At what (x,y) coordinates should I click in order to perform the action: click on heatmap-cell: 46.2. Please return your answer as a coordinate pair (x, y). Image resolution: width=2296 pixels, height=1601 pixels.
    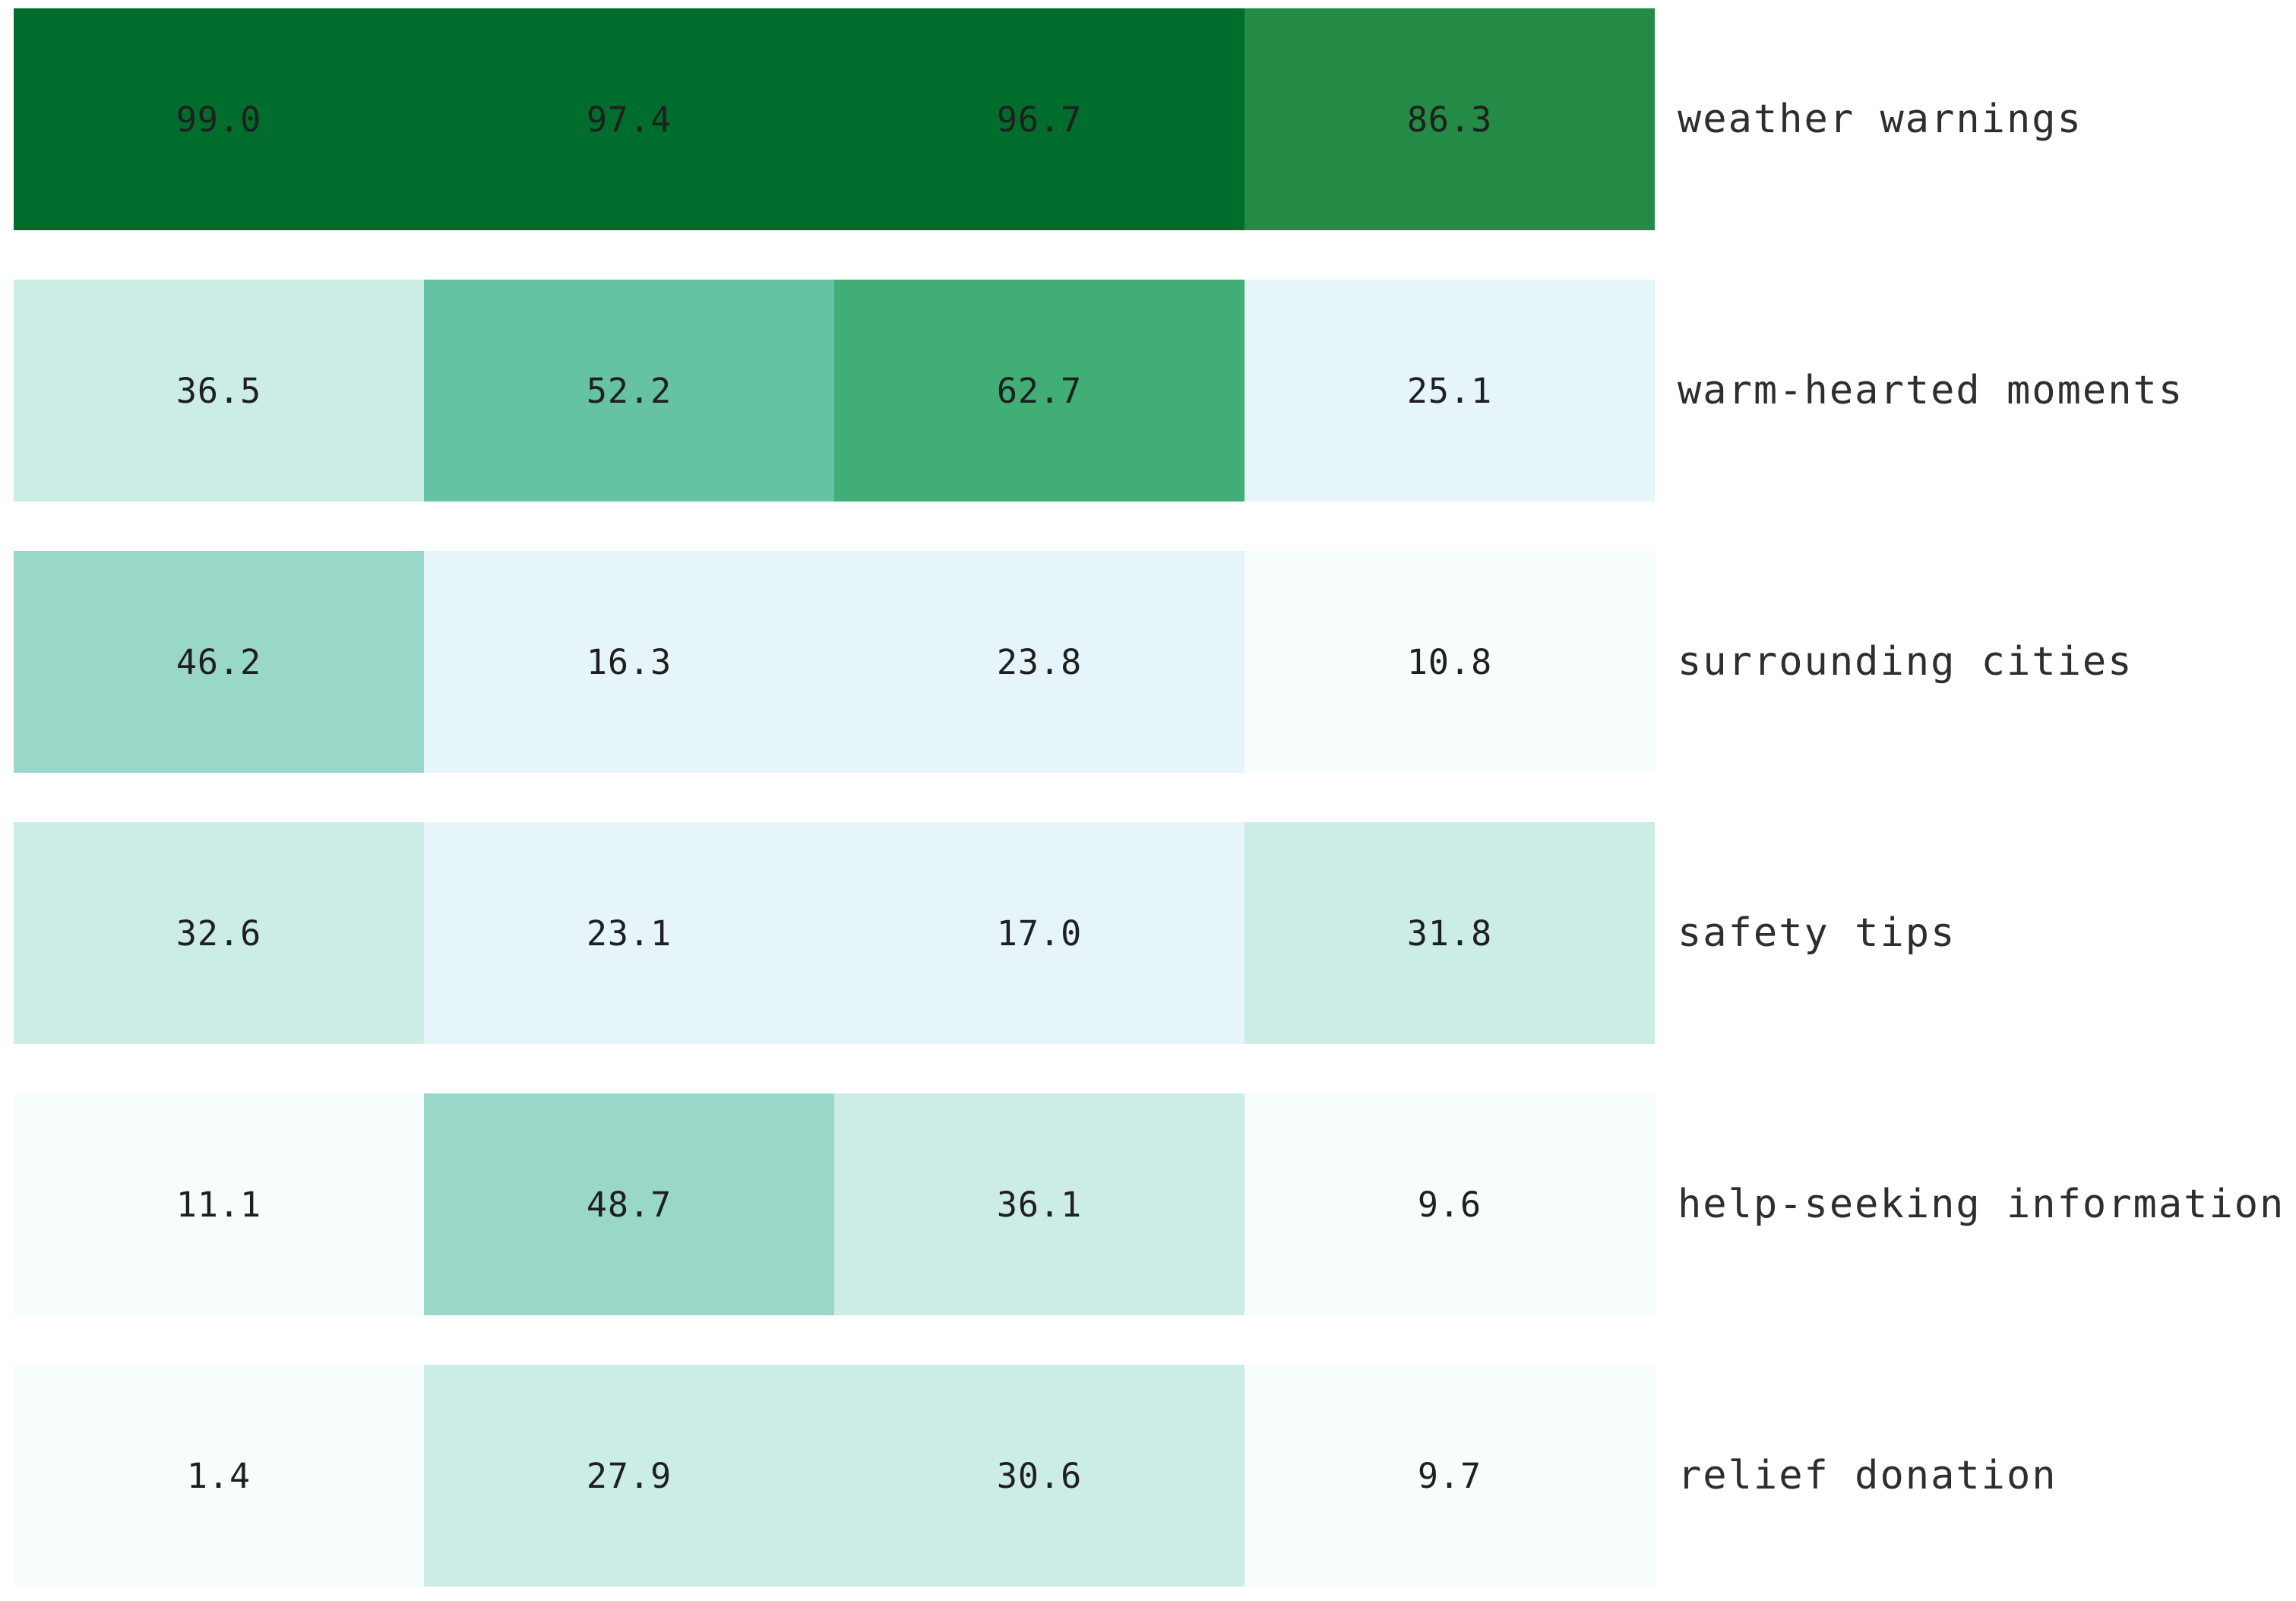
    Looking at the image, I should click on (219, 662).